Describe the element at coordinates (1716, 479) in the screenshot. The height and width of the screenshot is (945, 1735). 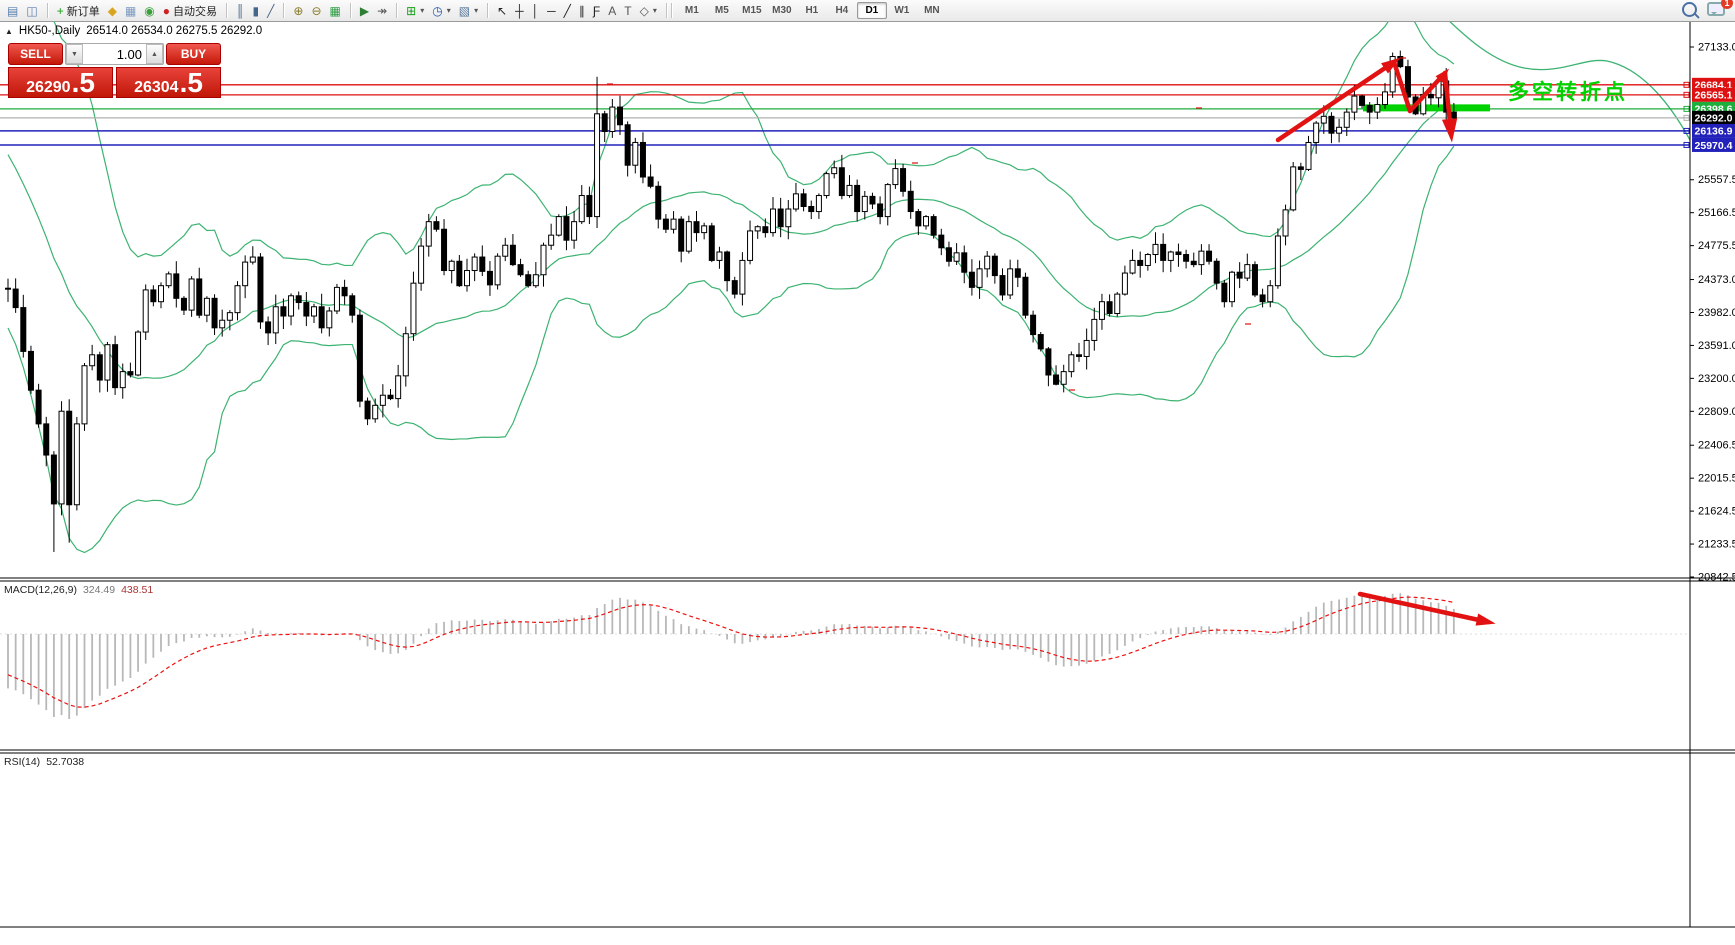
I see `price-tick: 22015.5` at that location.